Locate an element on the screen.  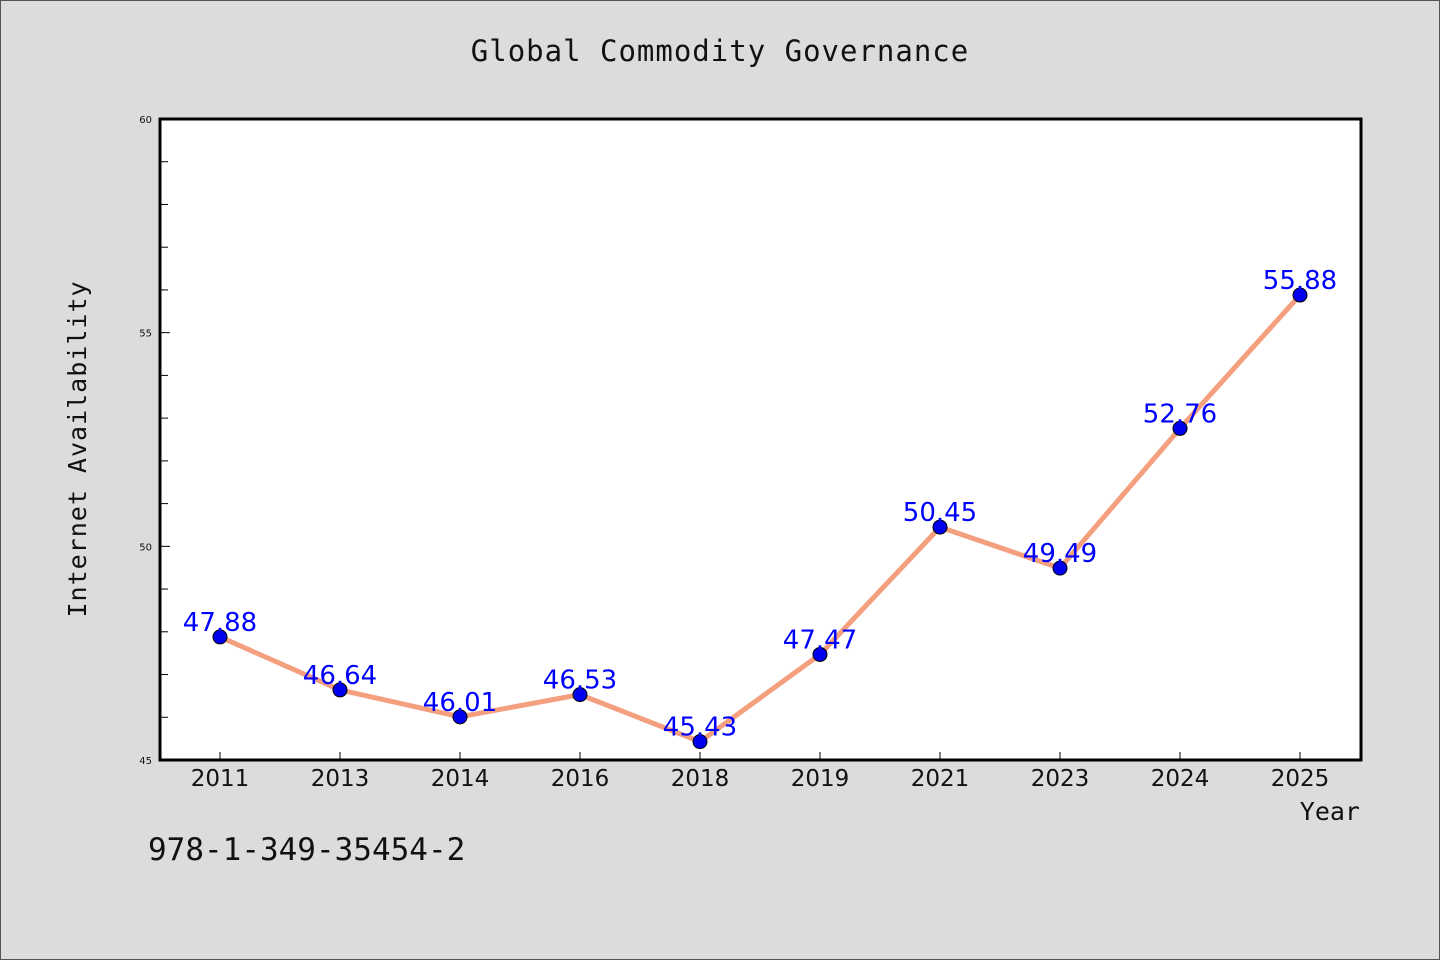
data-label: 55.88 is located at coordinates (1300, 281).